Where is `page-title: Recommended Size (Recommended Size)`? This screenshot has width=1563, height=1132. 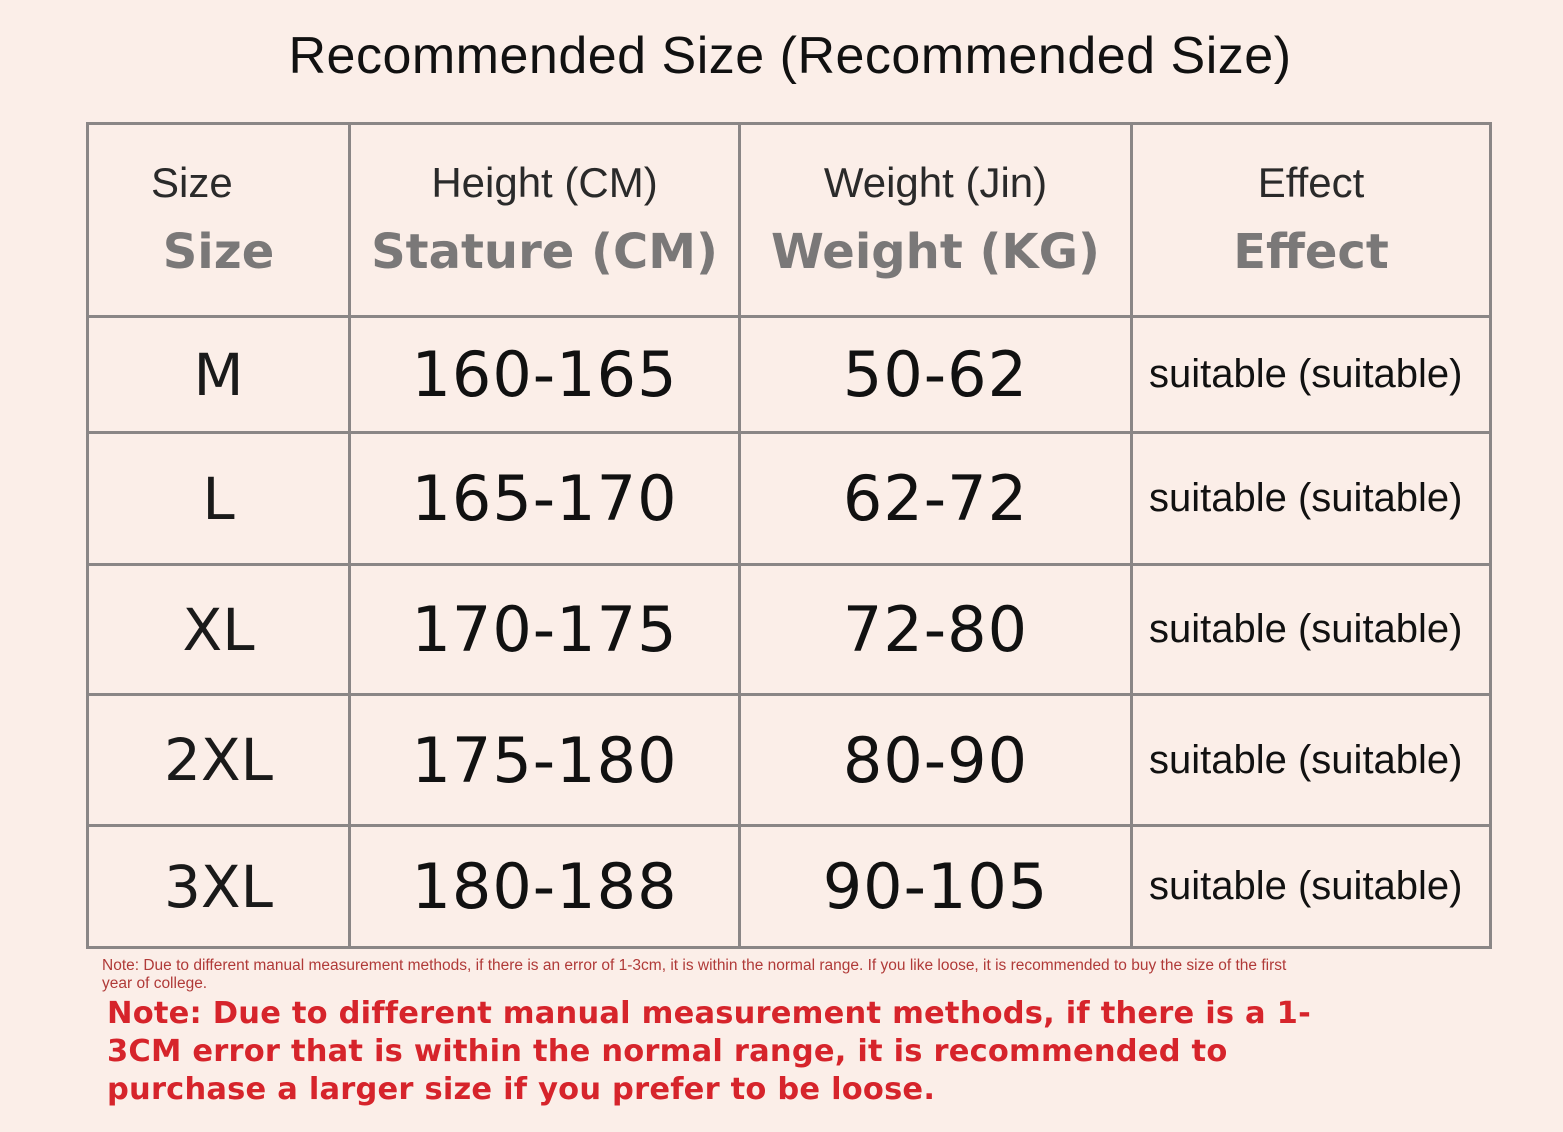
page-title: Recommended Size (Recommended Size) is located at coordinates (790, 56).